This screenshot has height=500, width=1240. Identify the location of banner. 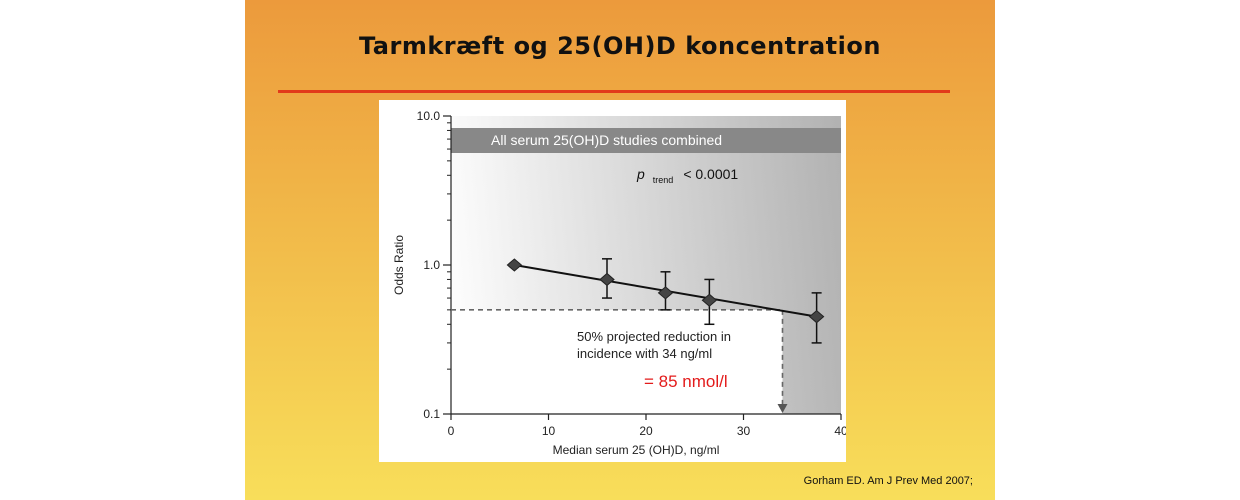
(646, 140).